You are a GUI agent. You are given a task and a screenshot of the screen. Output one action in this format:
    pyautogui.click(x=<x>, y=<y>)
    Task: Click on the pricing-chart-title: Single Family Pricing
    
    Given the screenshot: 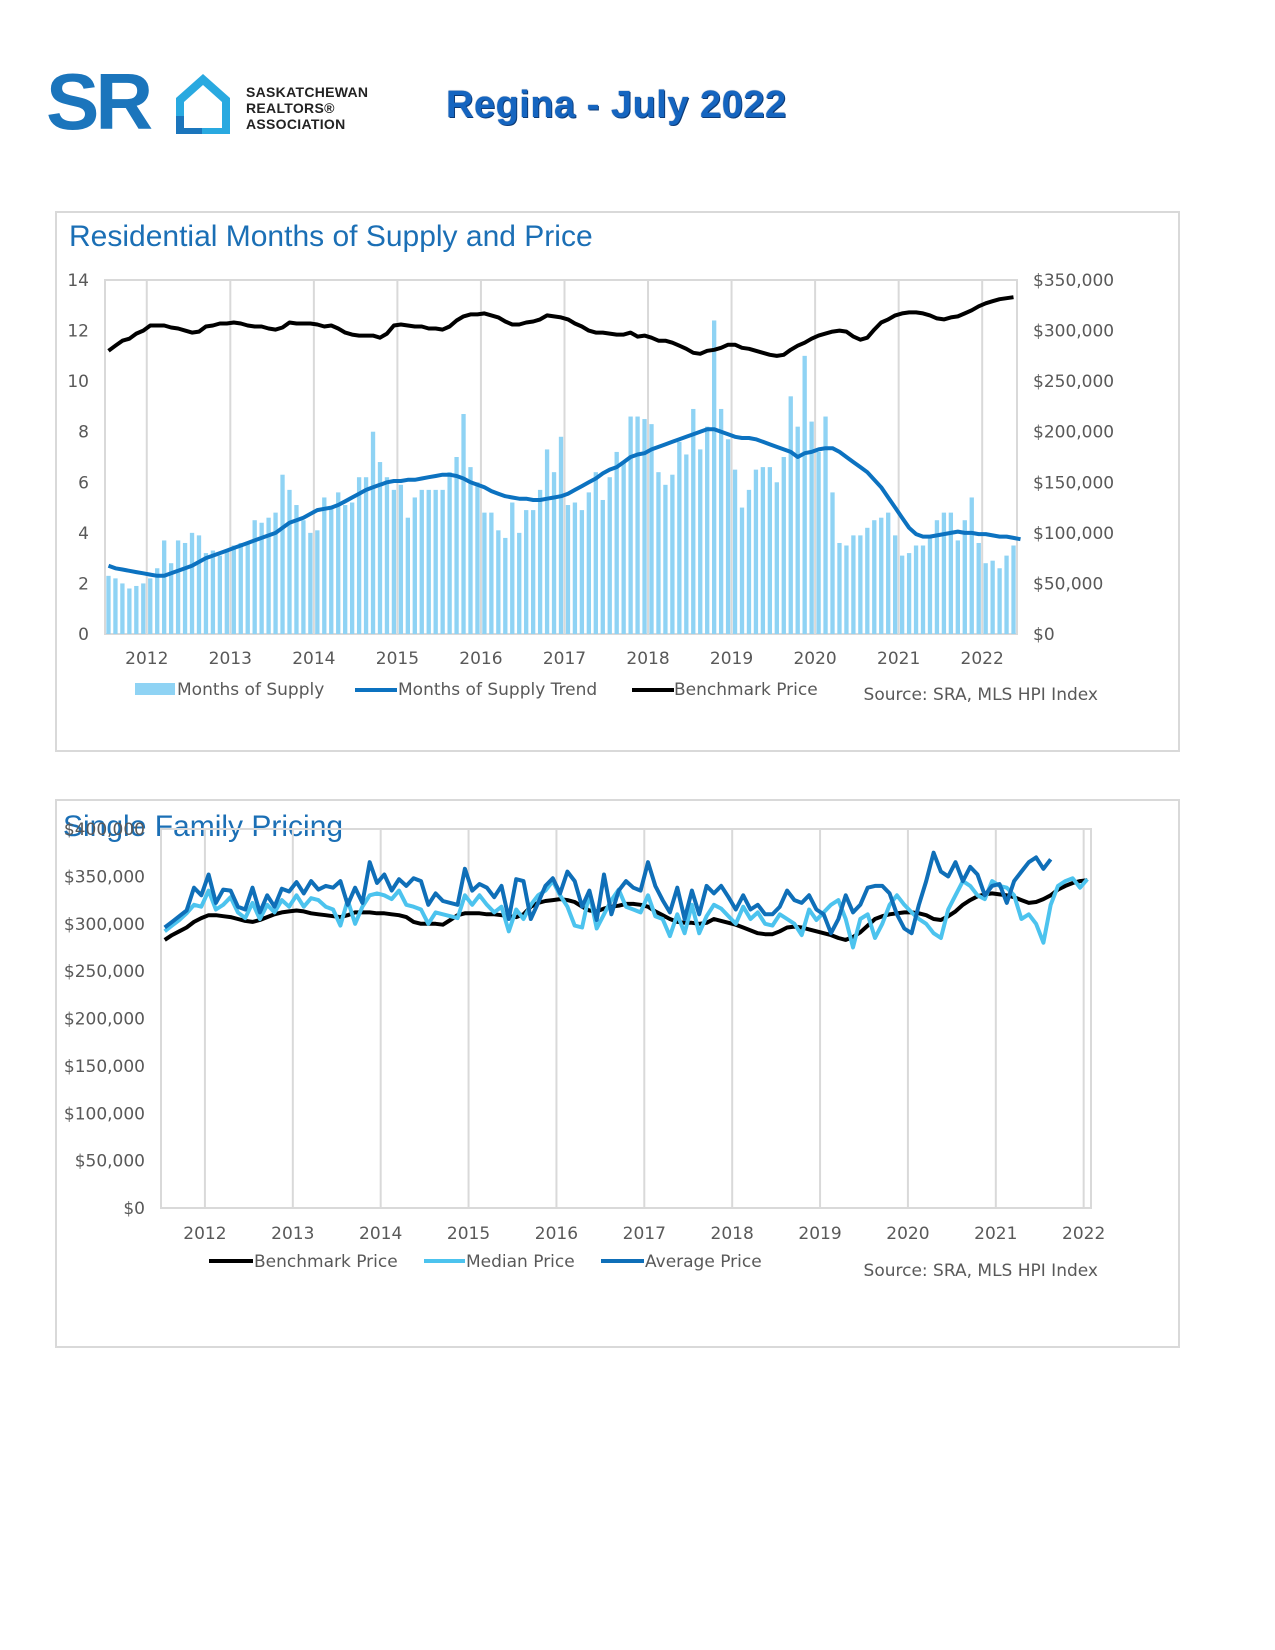 What is the action you would take?
    pyautogui.click(x=203, y=826)
    